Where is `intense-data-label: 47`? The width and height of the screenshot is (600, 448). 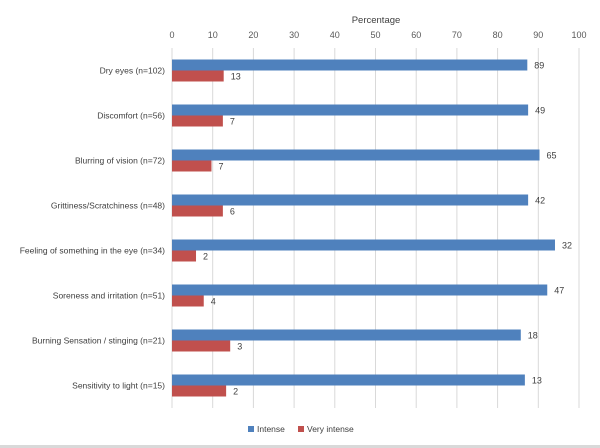
intense-data-label: 47 is located at coordinates (559, 291).